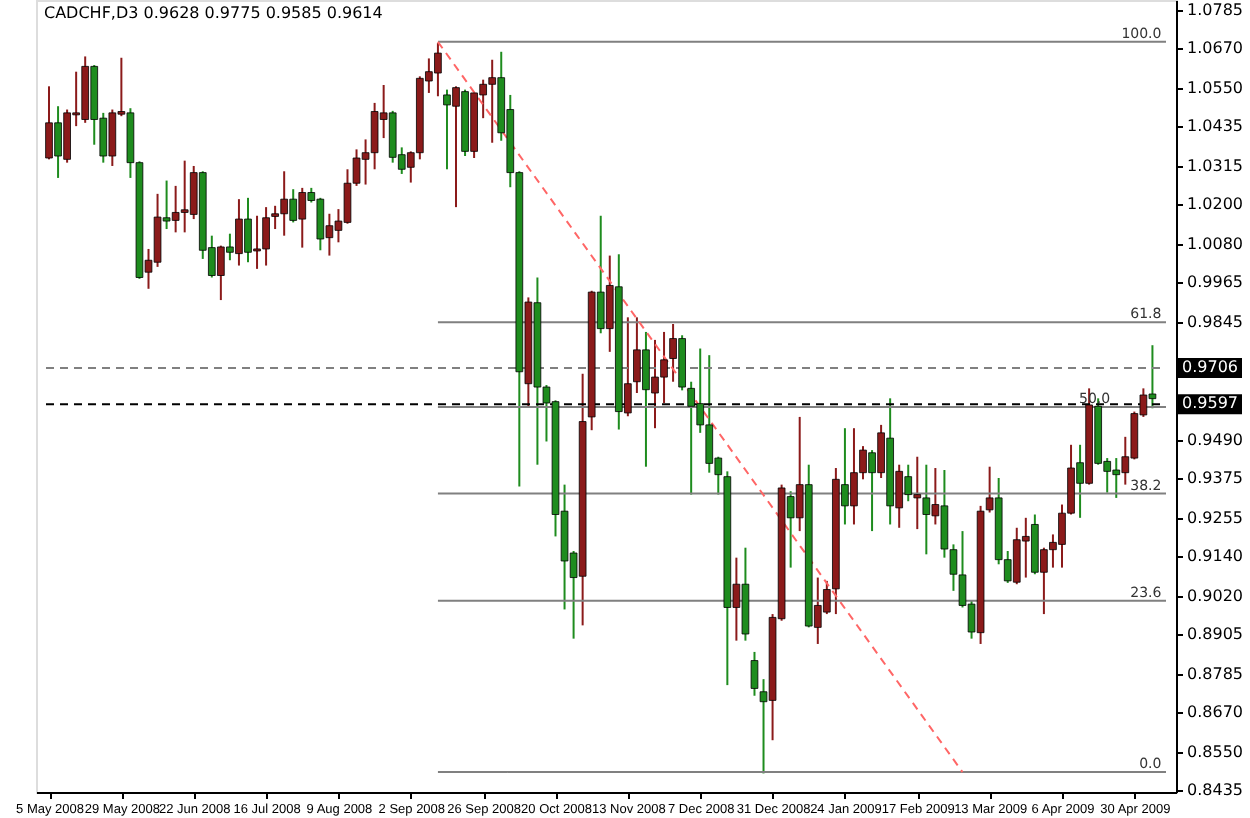 The width and height of the screenshot is (1250, 818). Describe the element at coordinates (1210, 367) in the screenshot. I see `ref-line-label: 0.9706` at that location.